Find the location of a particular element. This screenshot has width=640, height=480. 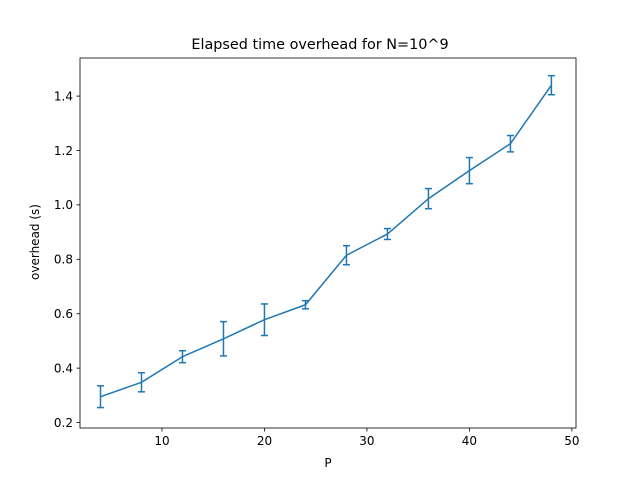

y-tick-label: 0.4 is located at coordinates (63, 368).